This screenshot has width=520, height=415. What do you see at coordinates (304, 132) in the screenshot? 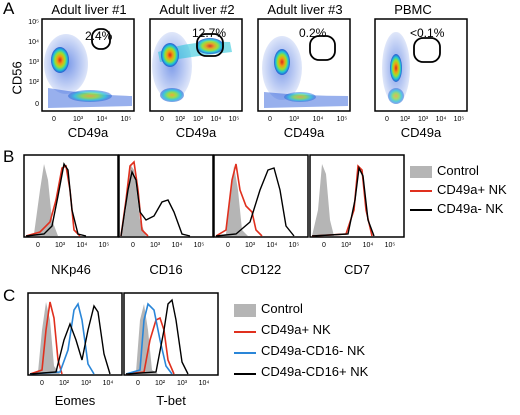
I see `plot-a3-xlabel: CD49a` at bounding box center [304, 132].